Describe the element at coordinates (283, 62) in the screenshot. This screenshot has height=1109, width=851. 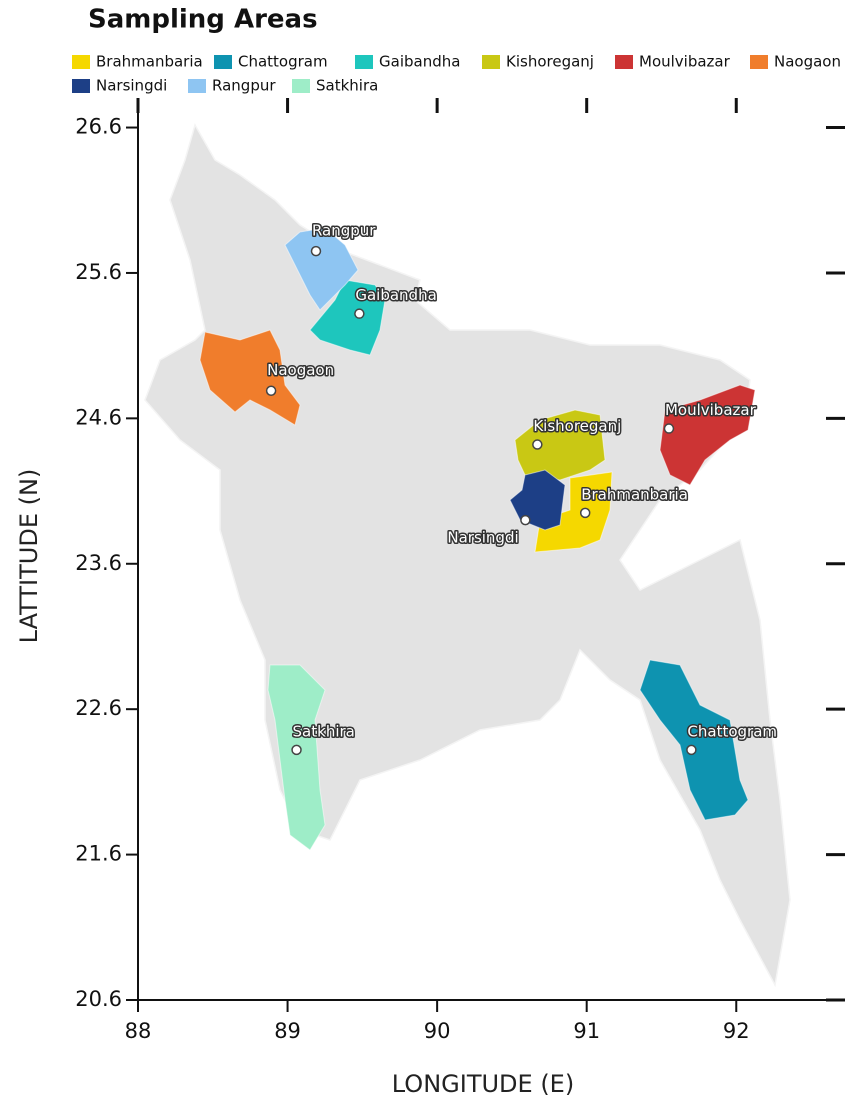
I see `legend-label: Chattogram` at that location.